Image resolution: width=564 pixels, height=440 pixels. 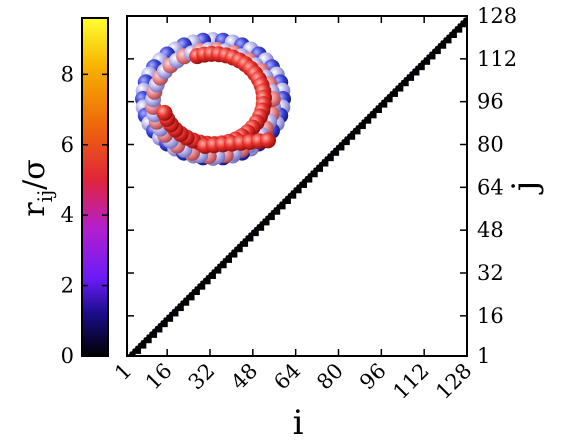 What do you see at coordinates (525, 188) in the screenshot?
I see `y-axis-title: j` at bounding box center [525, 188].